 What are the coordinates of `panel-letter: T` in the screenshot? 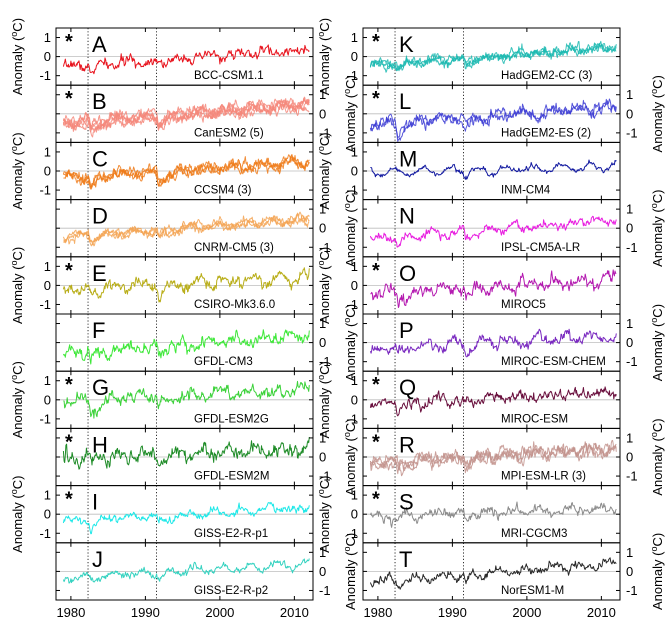 It's located at (405, 559).